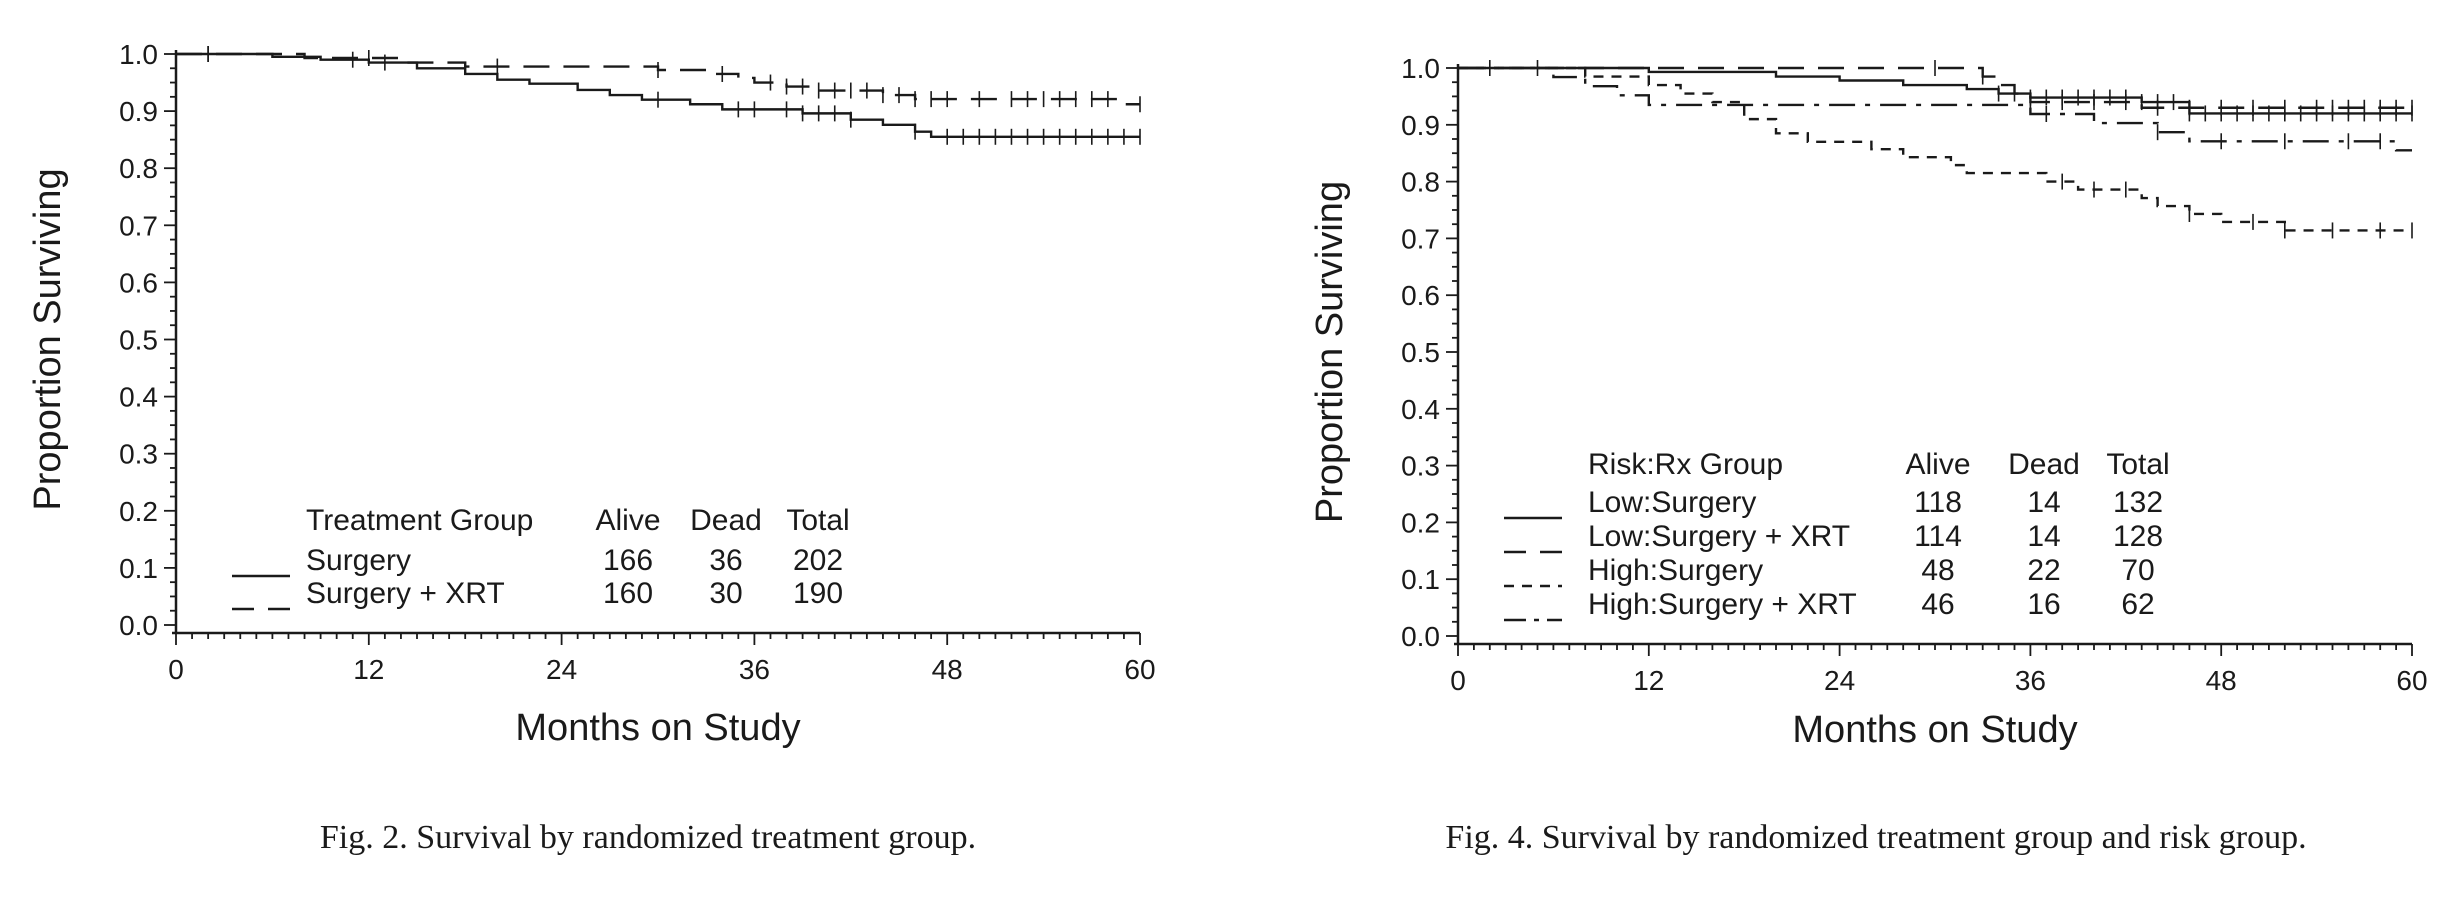  I want to click on legend-dead: 30, so click(725, 593).